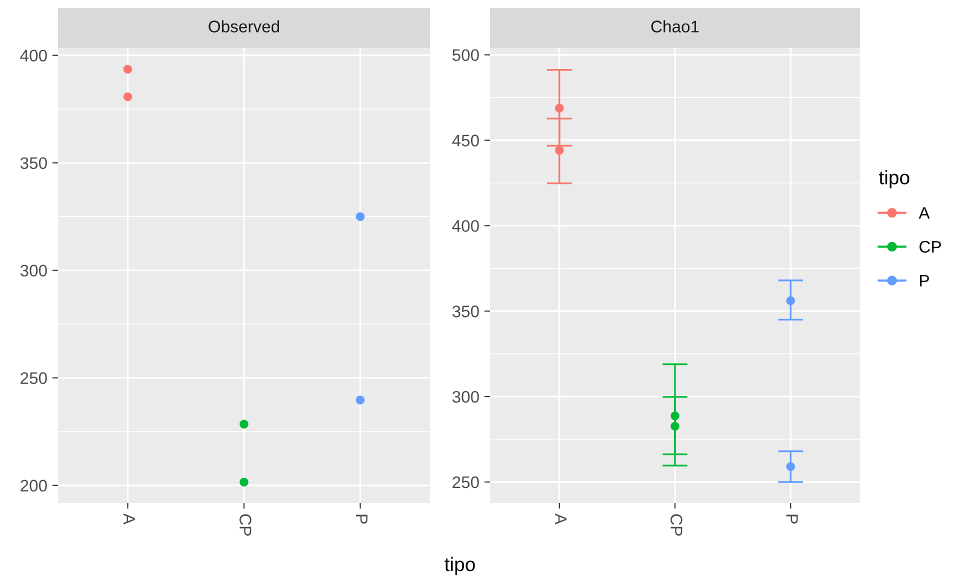 Image resolution: width=966 pixels, height=581 pixels. I want to click on y-tick-label: 450, so click(465, 140).